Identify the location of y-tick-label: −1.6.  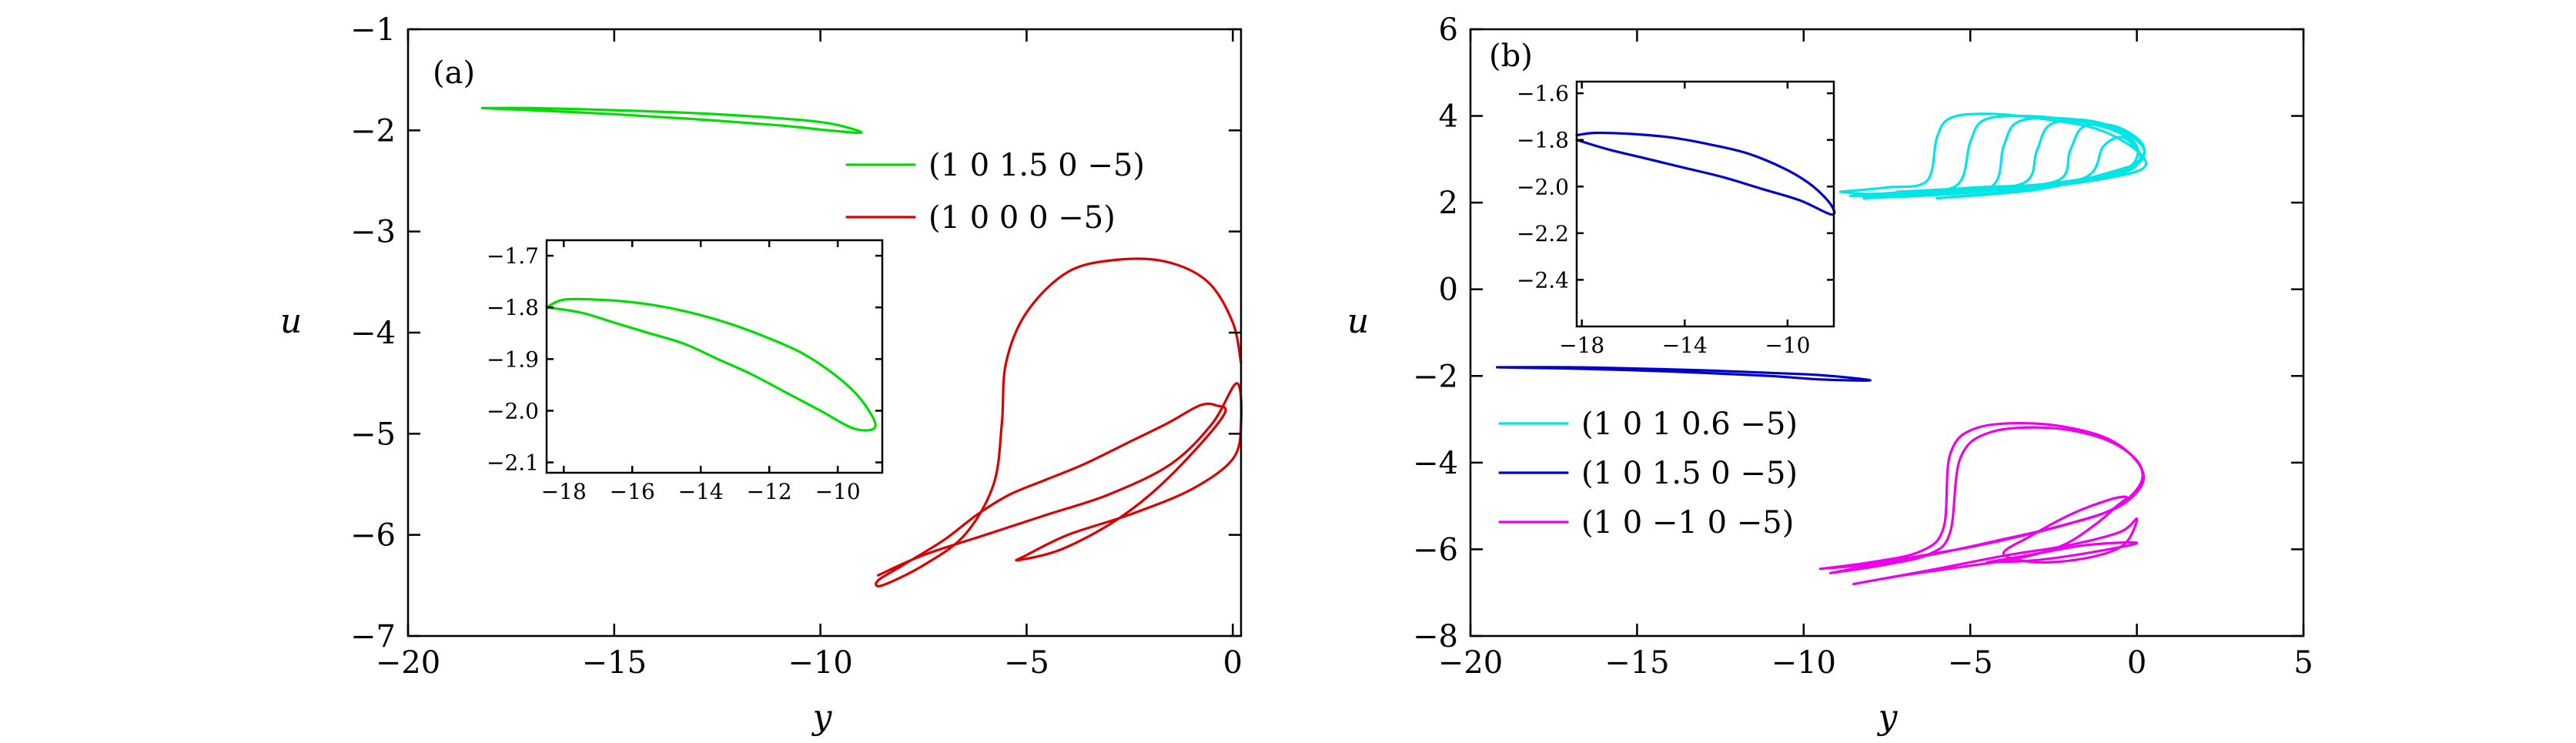
(1543, 93).